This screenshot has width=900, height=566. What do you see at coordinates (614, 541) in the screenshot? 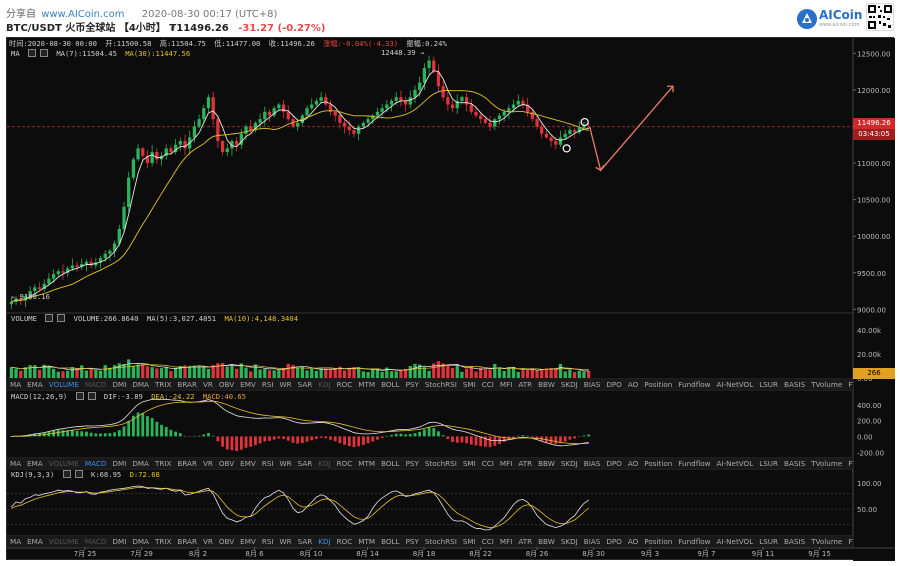
I see `indicator-tab-dpo: DPO` at bounding box center [614, 541].